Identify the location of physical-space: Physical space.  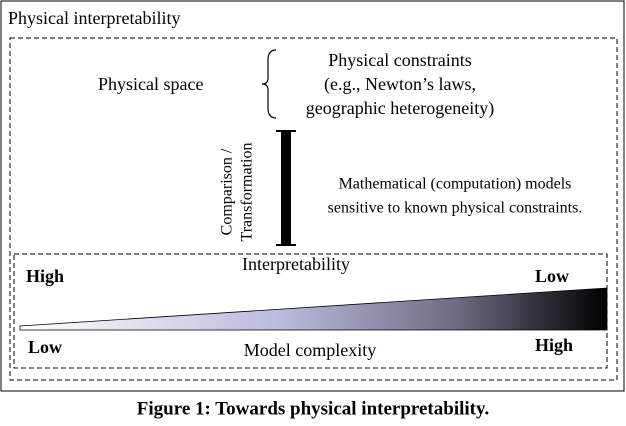
(150, 84).